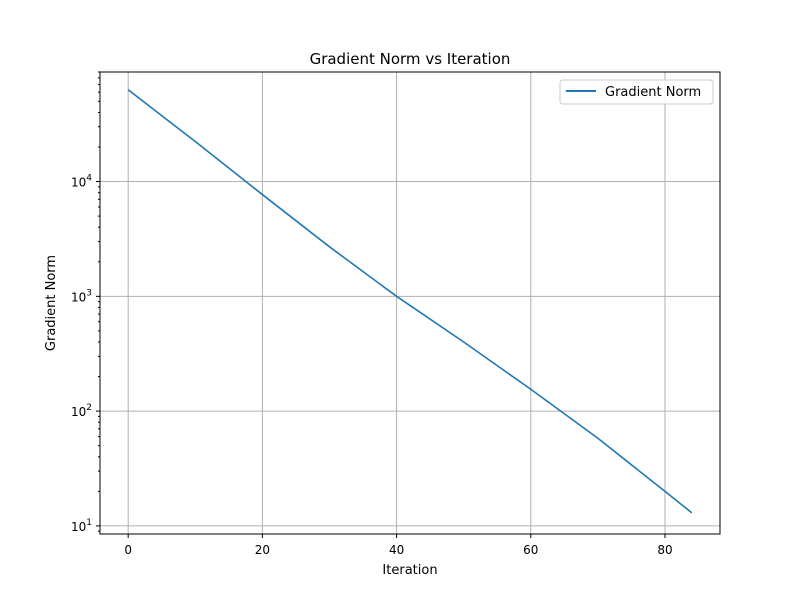 The image size is (800, 600). I want to click on legend: Gradient Norm, so click(636, 92).